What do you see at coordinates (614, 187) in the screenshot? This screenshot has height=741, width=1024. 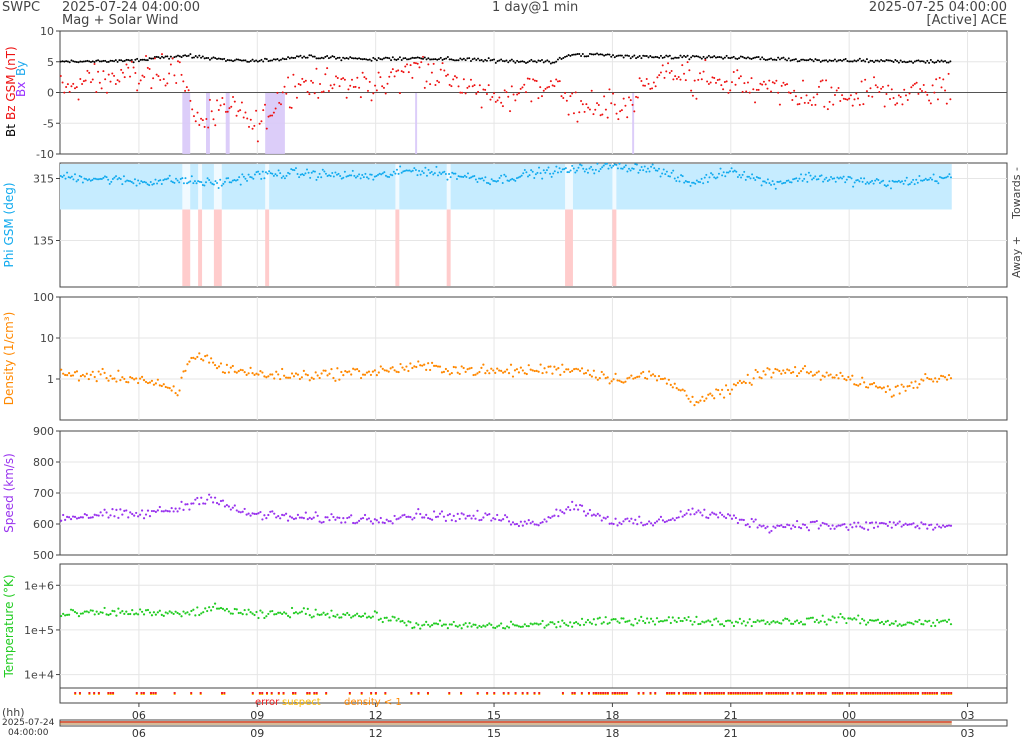 I see `phi-gap` at bounding box center [614, 187].